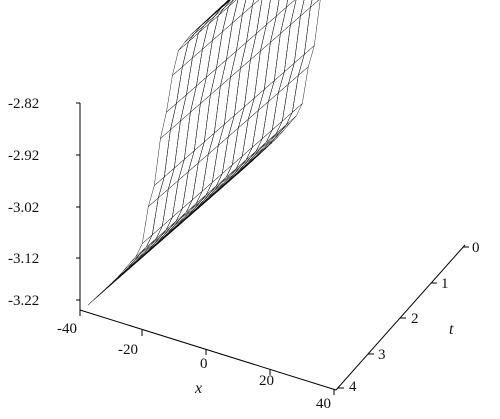 The image size is (500, 419). What do you see at coordinates (445, 284) in the screenshot?
I see `t-tick-label: 1` at bounding box center [445, 284].